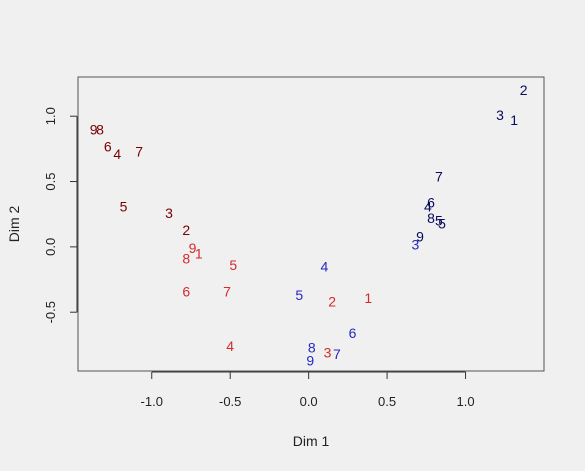 The image size is (585, 471). What do you see at coordinates (193, 248) in the screenshot?
I see `point-label-series2: 9` at bounding box center [193, 248].